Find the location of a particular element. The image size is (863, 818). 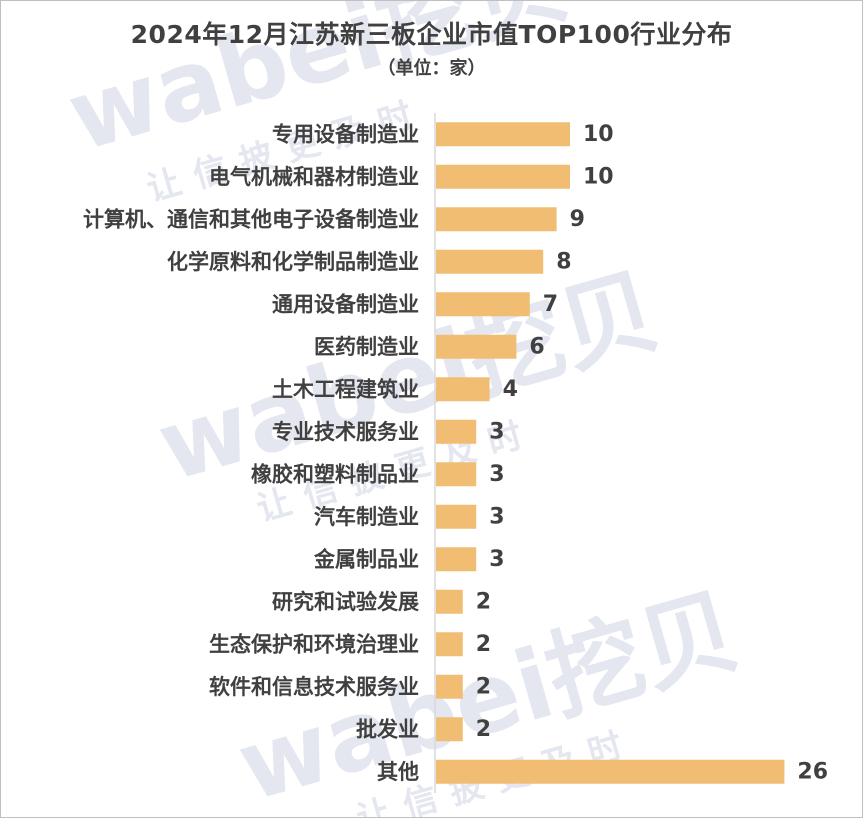

category-label: 专用设备制造业 is located at coordinates (345, 134).